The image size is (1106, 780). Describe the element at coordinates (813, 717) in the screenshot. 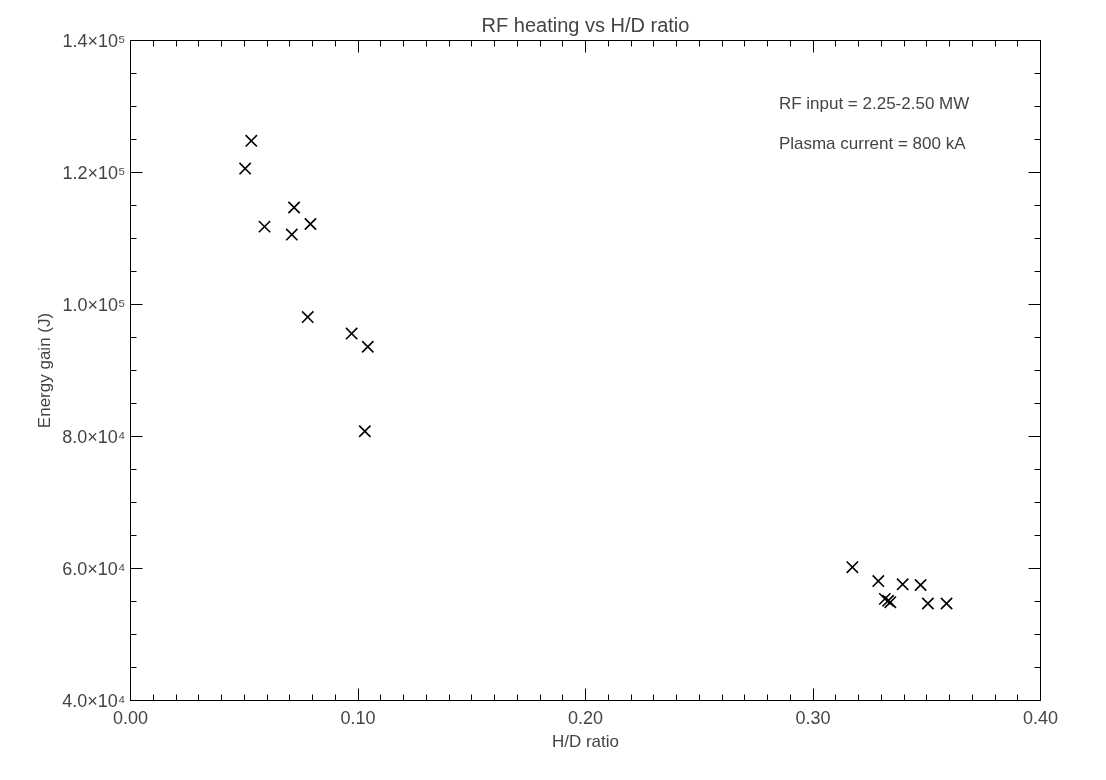

I see `x-tick-label: 0.30` at that location.